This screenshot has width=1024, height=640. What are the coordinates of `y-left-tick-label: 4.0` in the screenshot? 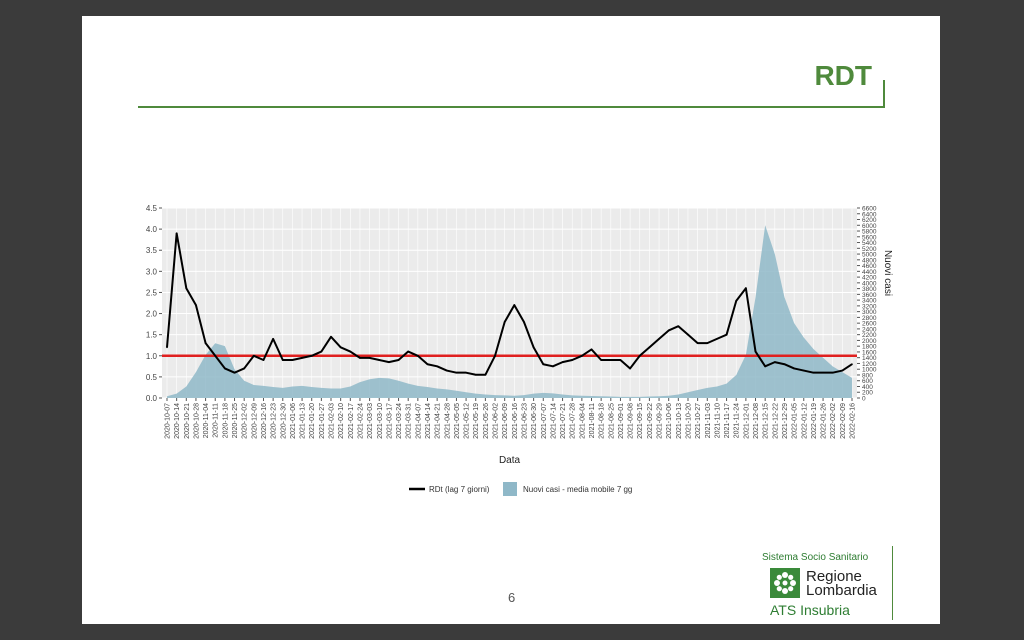 It's located at (152, 229).